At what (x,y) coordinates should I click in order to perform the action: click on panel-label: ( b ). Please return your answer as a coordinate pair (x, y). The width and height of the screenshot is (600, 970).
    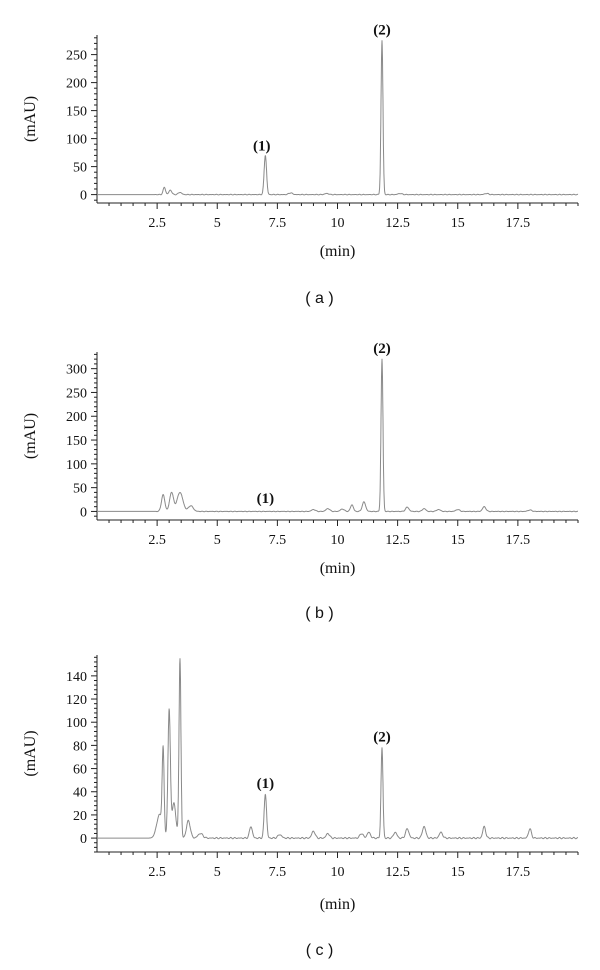
    Looking at the image, I should click on (319, 613).